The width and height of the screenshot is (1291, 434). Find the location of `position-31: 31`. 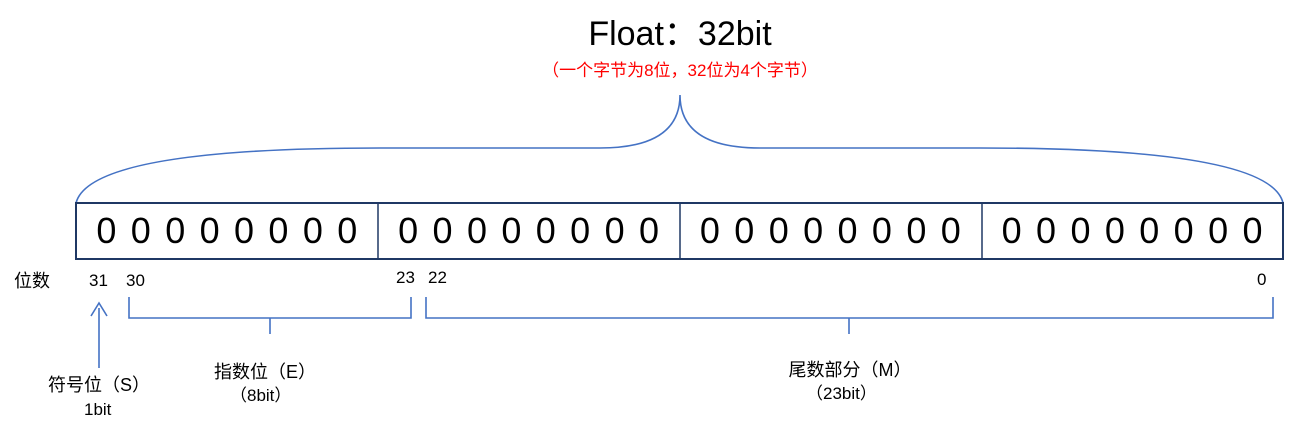

position-31: 31 is located at coordinates (98, 280).